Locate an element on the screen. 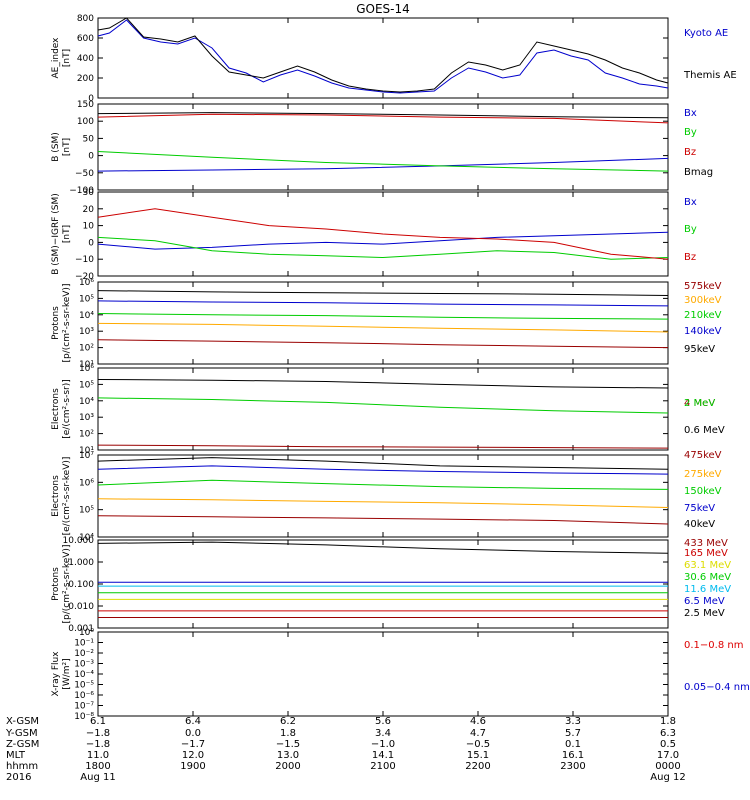  tick-label: 10⁻⁴ is located at coordinates (84, 675).